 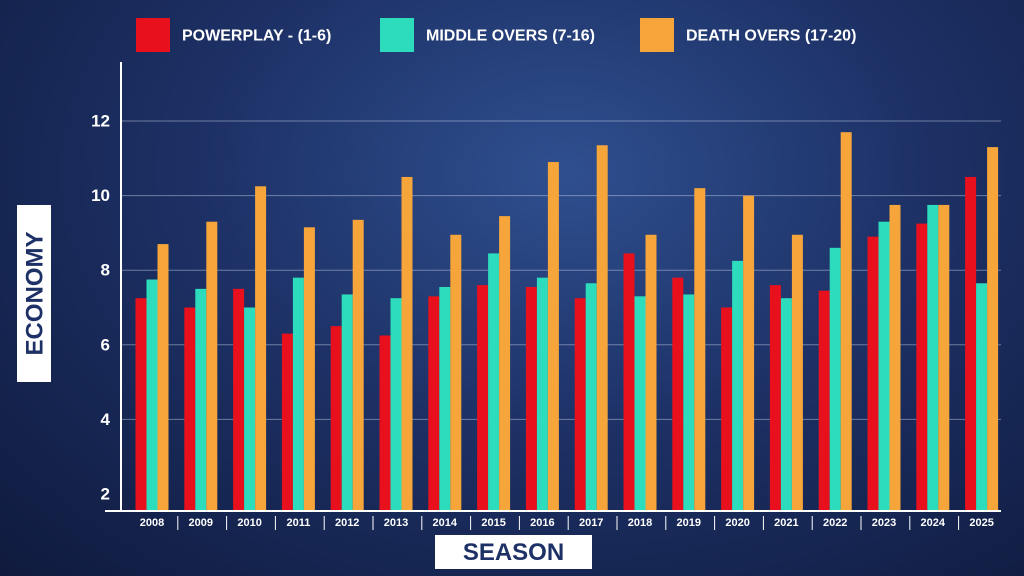 What do you see at coordinates (640, 523) in the screenshot?
I see `x-tick-label: 2018` at bounding box center [640, 523].